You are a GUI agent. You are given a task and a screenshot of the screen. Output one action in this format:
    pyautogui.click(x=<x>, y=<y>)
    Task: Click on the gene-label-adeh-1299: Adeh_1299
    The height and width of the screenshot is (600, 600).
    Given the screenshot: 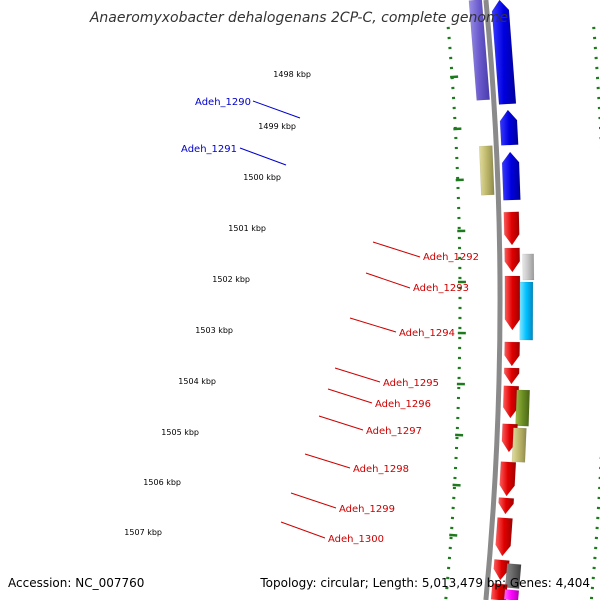 What is the action you would take?
    pyautogui.click(x=367, y=509)
    